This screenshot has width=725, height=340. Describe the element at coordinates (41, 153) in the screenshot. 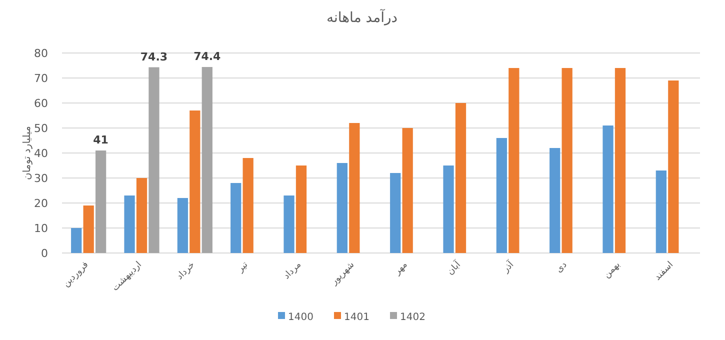

I see `y-tick-label: 40` at that location.